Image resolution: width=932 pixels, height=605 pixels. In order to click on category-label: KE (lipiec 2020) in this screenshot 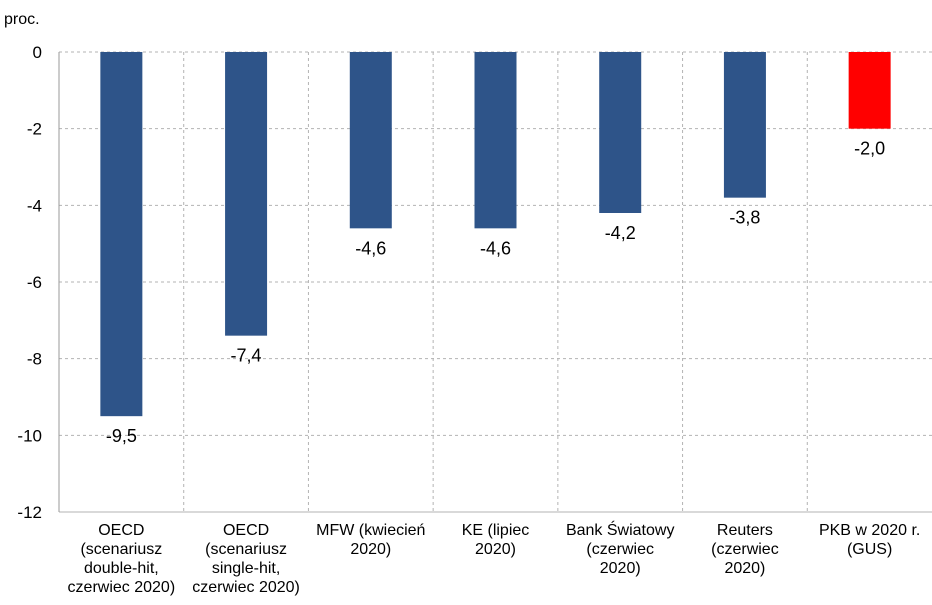, I will do `click(496, 540)`.